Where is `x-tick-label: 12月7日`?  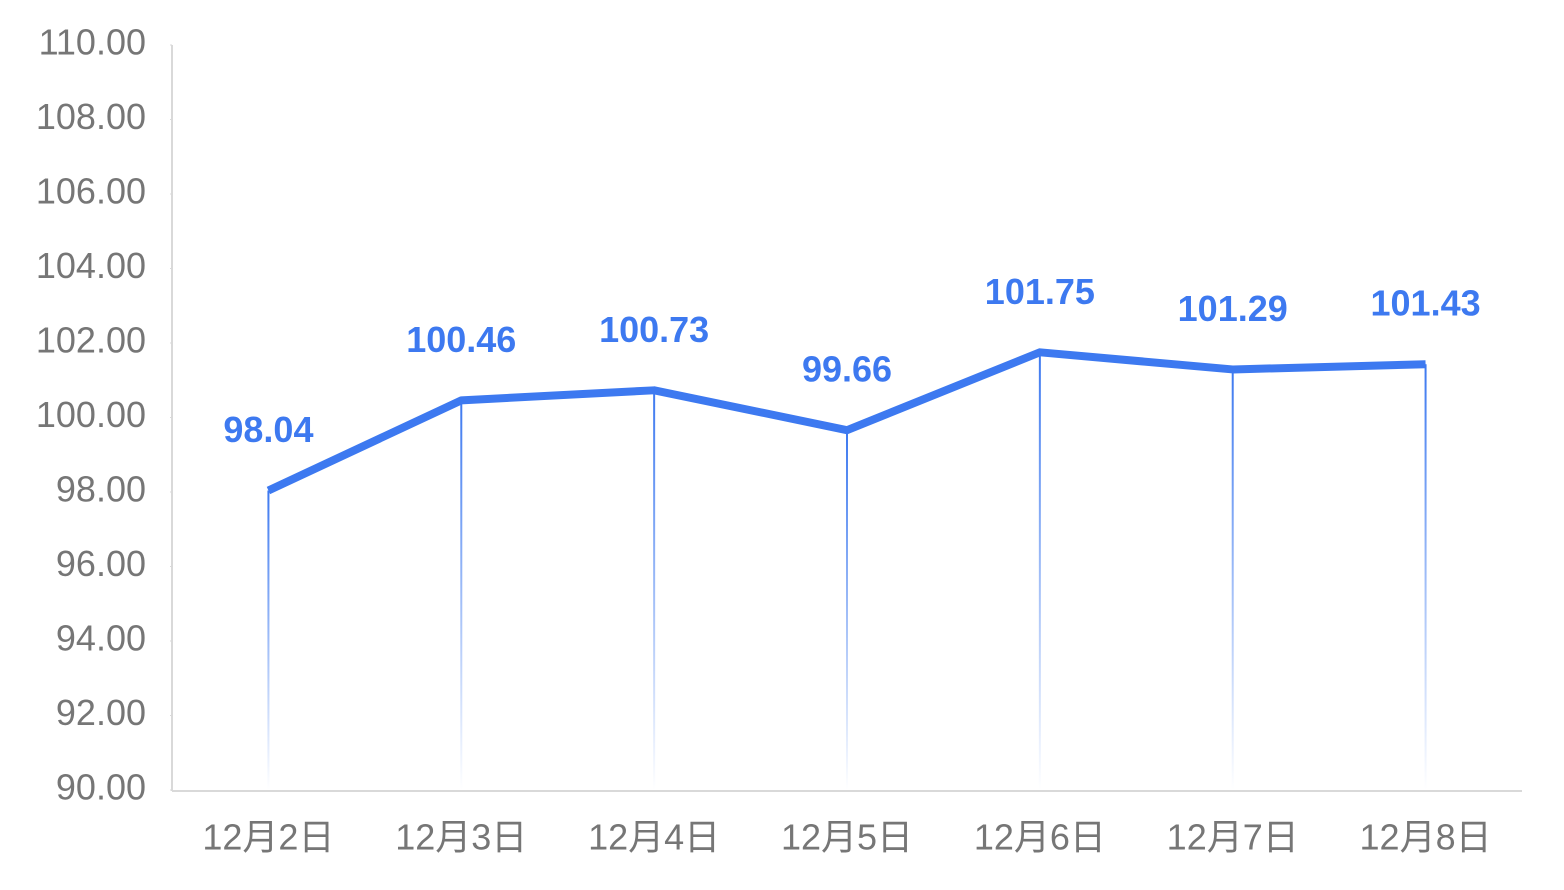 x-tick-label: 12月7日 is located at coordinates (1233, 837).